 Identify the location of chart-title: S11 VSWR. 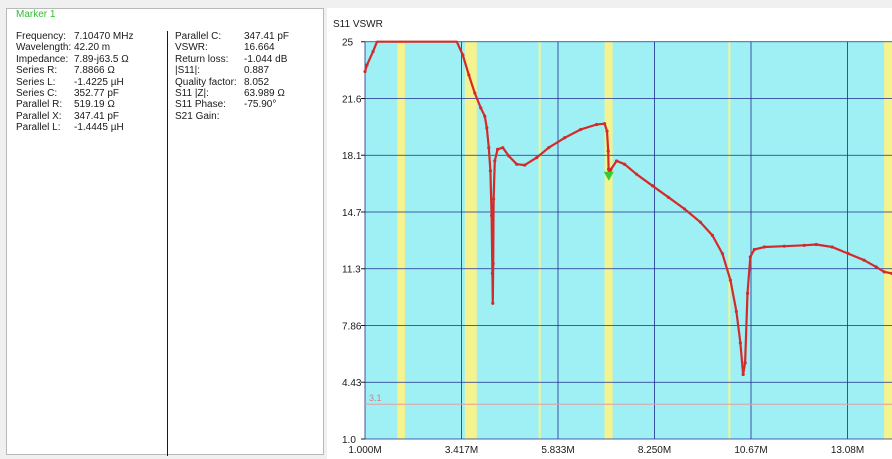
(358, 24).